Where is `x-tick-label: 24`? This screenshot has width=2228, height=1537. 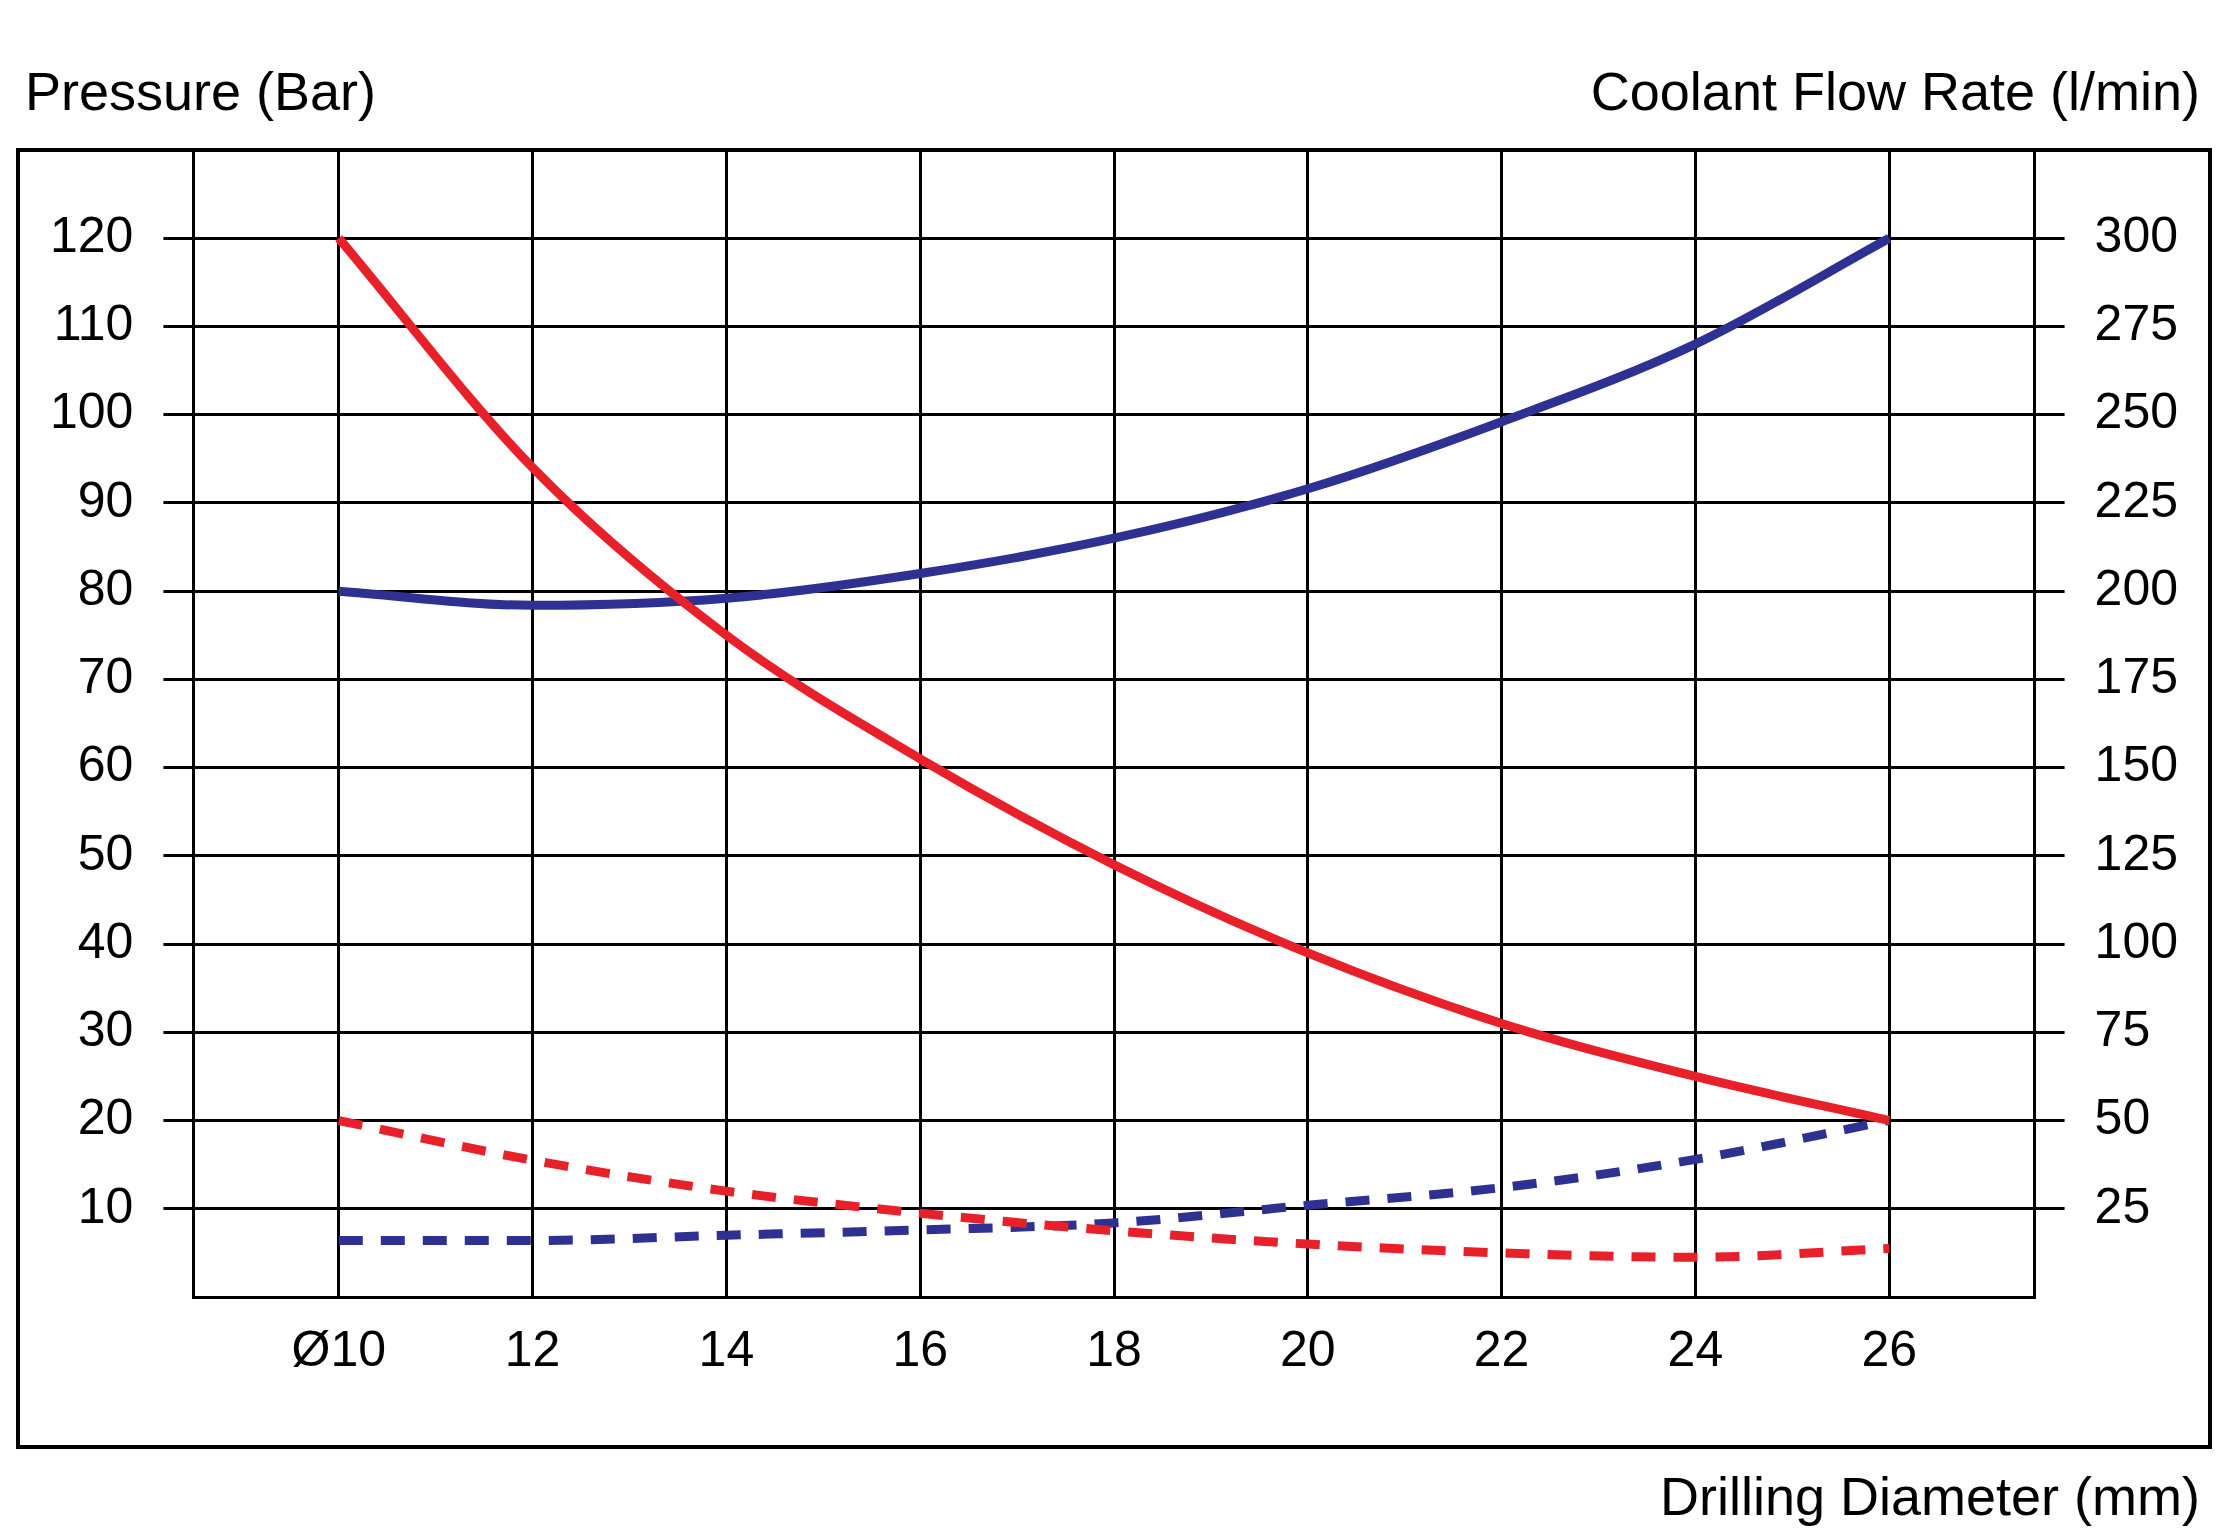 x-tick-label: 24 is located at coordinates (1695, 1348).